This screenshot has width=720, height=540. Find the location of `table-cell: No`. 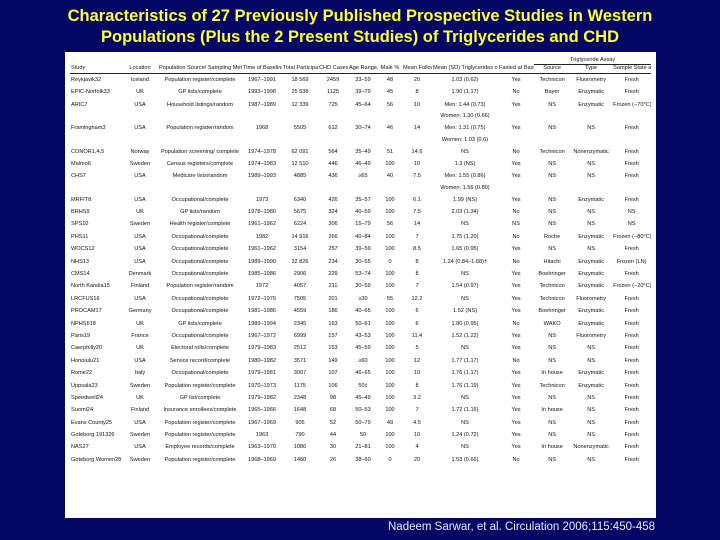

table-cell: No is located at coordinates (516, 151).